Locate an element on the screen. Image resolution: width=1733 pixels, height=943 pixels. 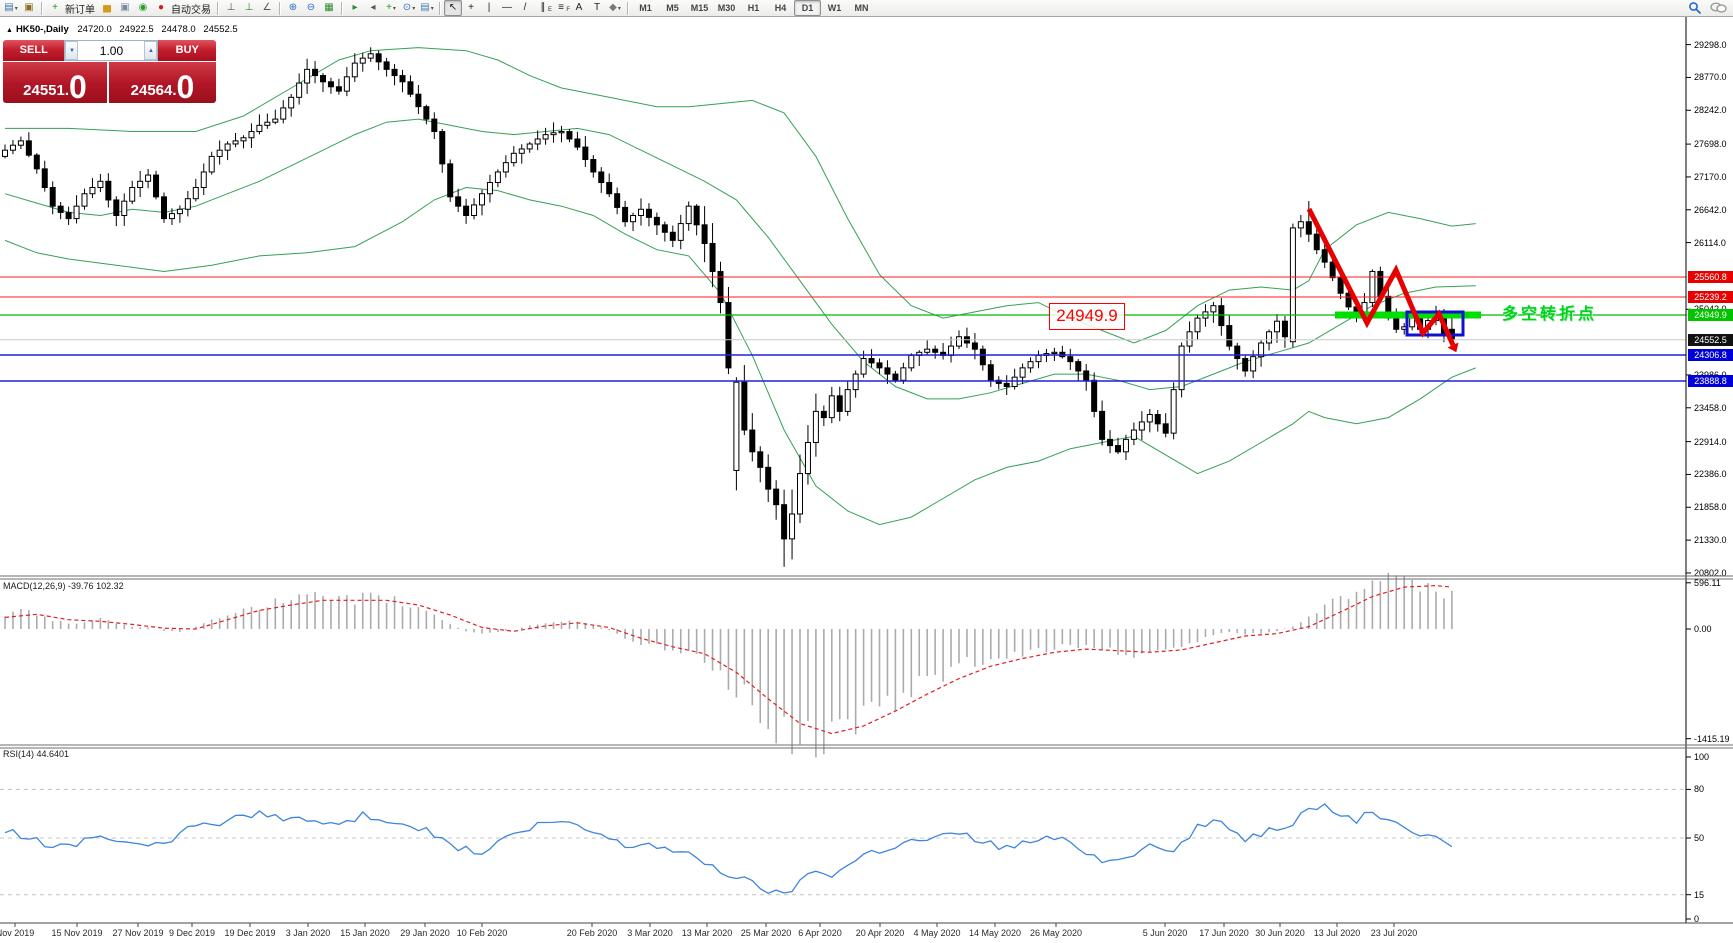
candle-chart-icon: ⊥ is located at coordinates (249, 7).